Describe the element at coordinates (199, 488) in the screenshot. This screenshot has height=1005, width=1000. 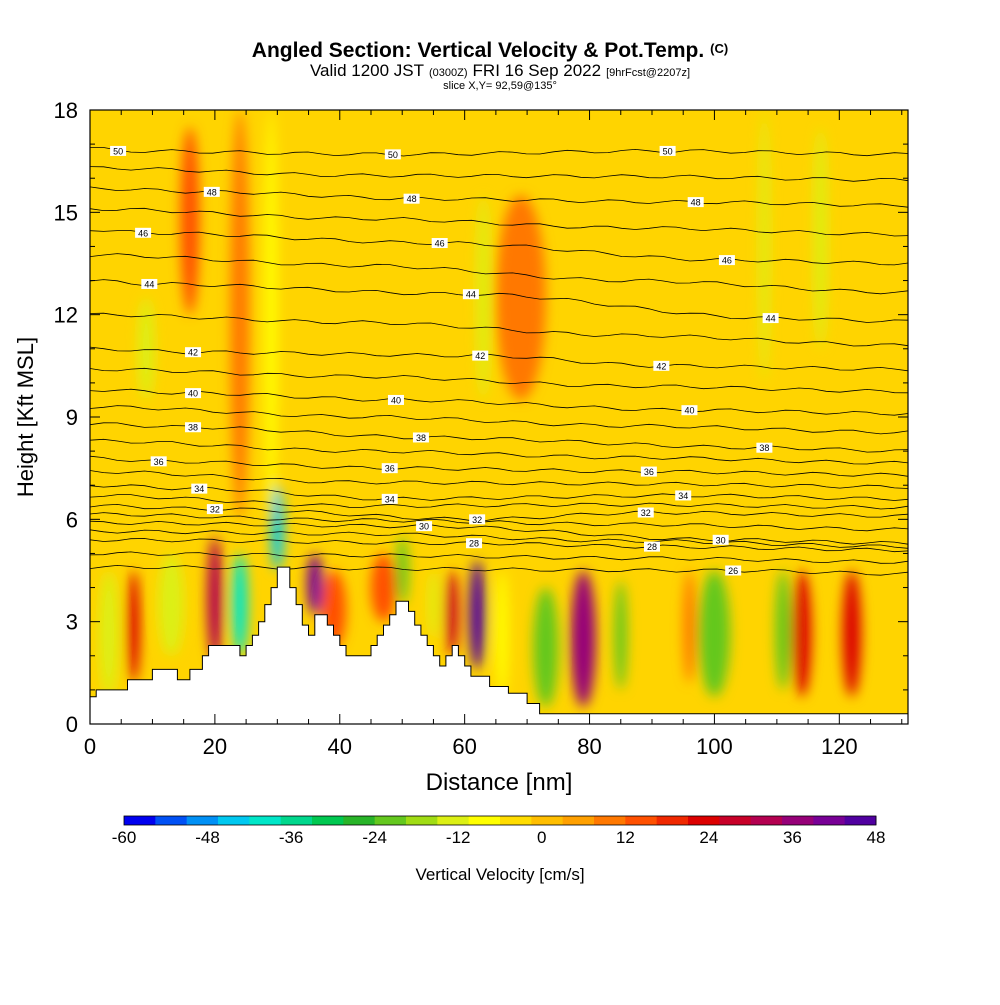
I see `theta-label-24: 34` at that location.